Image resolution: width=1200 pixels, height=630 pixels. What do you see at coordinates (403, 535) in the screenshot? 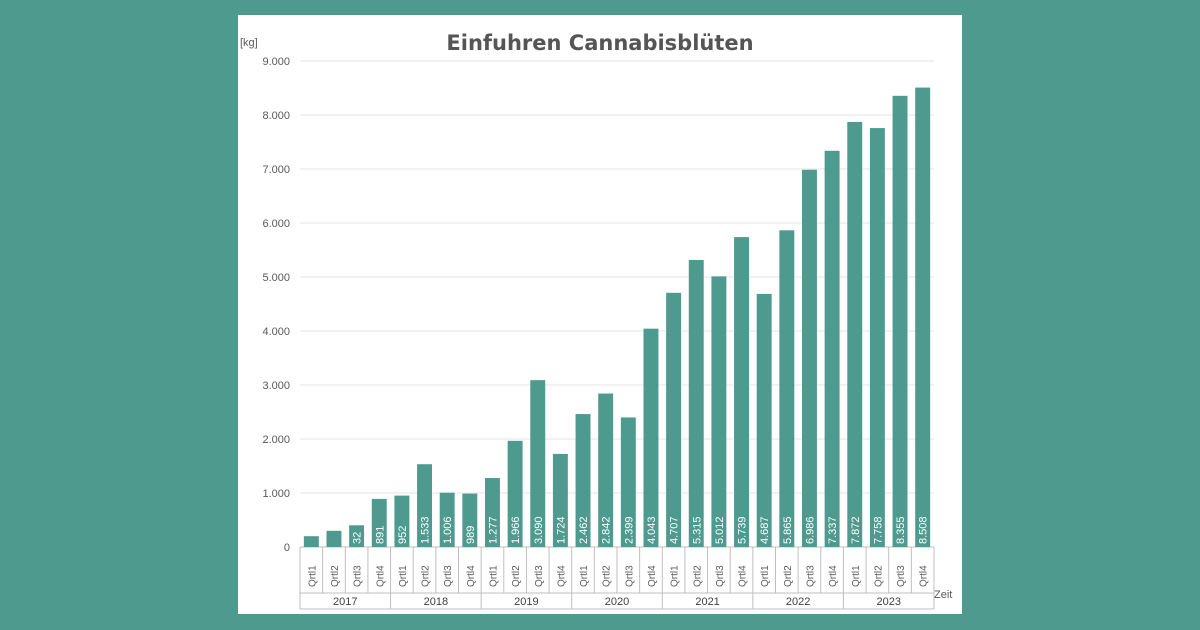
I see `data-label: 952` at bounding box center [403, 535].